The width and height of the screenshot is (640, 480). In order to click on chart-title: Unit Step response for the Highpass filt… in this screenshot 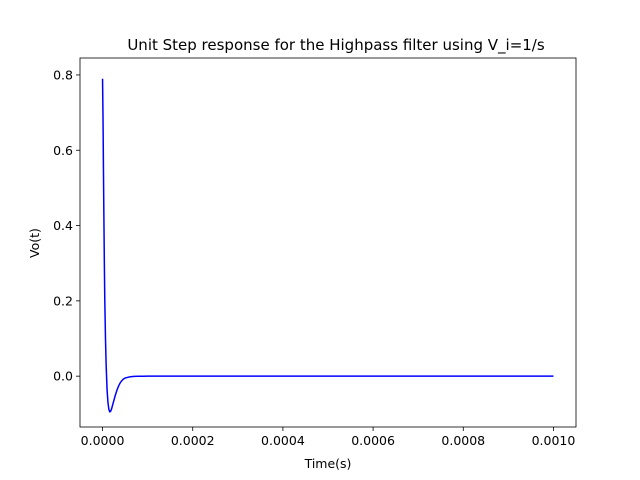, I will do `click(336, 45)`.